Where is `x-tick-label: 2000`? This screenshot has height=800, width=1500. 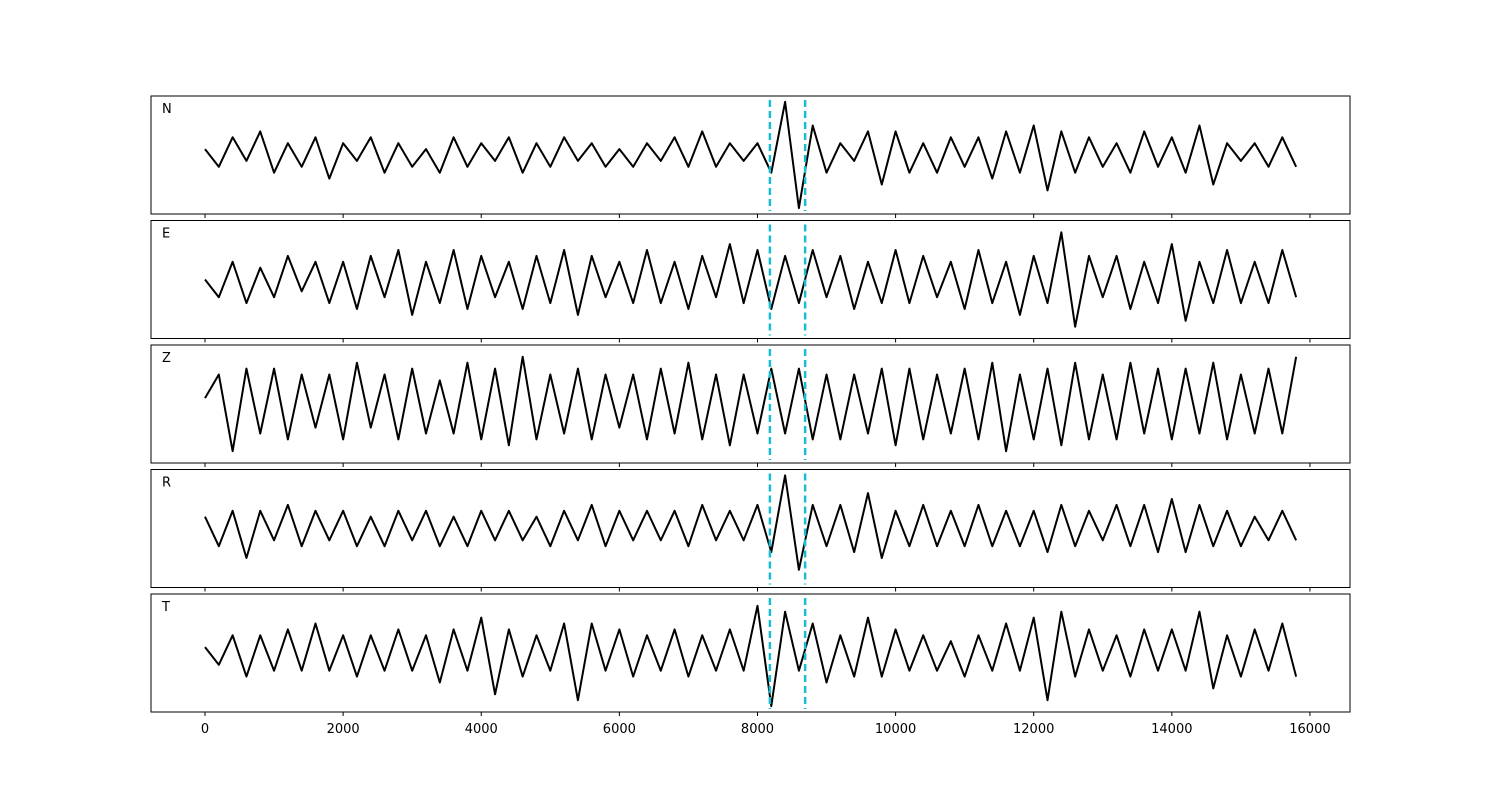 x-tick-label: 2000 is located at coordinates (343, 729).